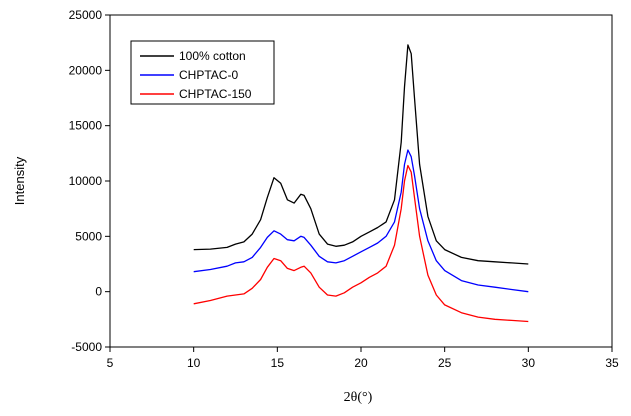 Image resolution: width=631 pixels, height=416 pixels. I want to click on y-axis-label: Intensity, so click(19, 180).